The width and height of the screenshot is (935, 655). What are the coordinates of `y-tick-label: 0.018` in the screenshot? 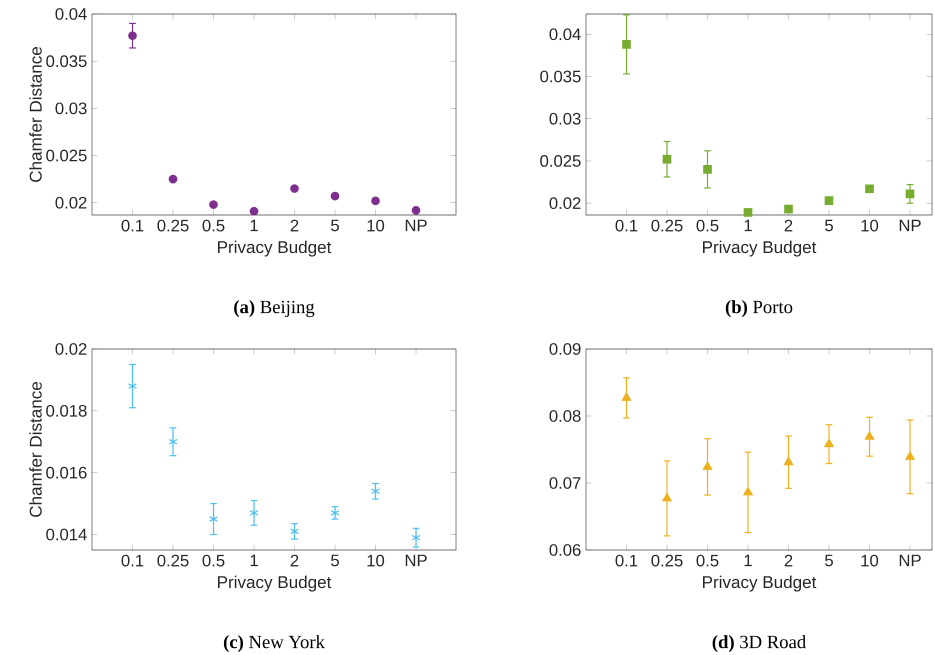 It's located at (66, 410).